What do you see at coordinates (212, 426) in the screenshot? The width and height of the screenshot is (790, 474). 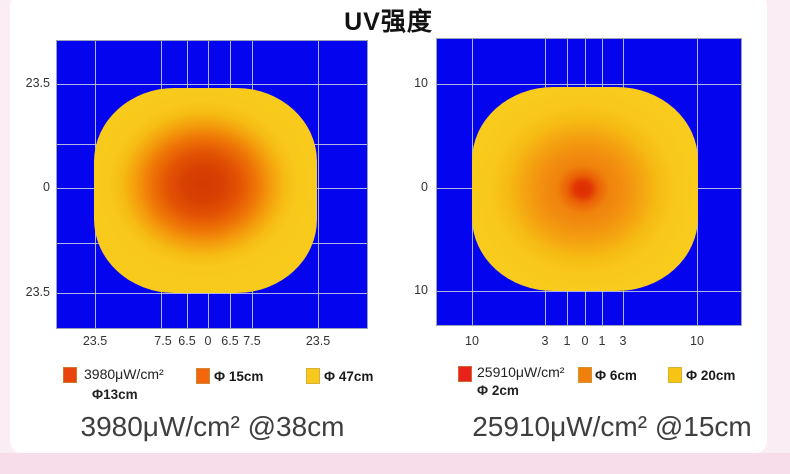 I see `left-chart-caption: 3980μW/cm² @38cm` at bounding box center [212, 426].